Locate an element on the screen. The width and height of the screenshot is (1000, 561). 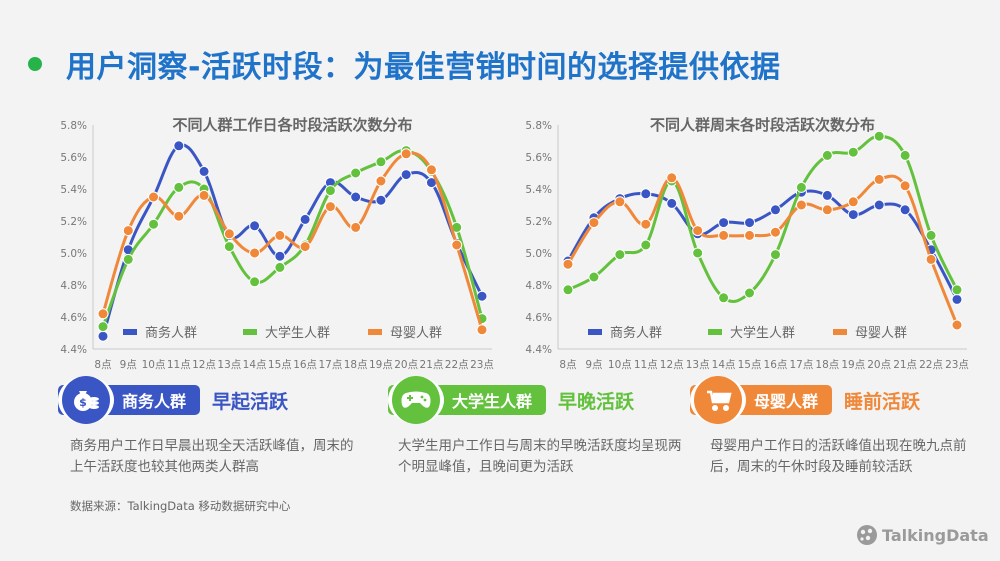
x-tick-label: 8点 is located at coordinates (102, 365).